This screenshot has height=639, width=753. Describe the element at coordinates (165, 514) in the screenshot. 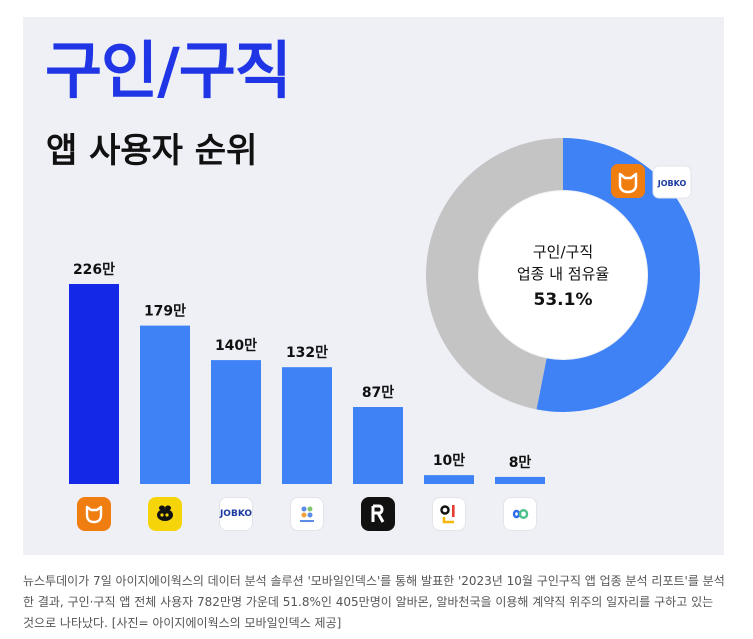

I see `bee-icon` at that location.